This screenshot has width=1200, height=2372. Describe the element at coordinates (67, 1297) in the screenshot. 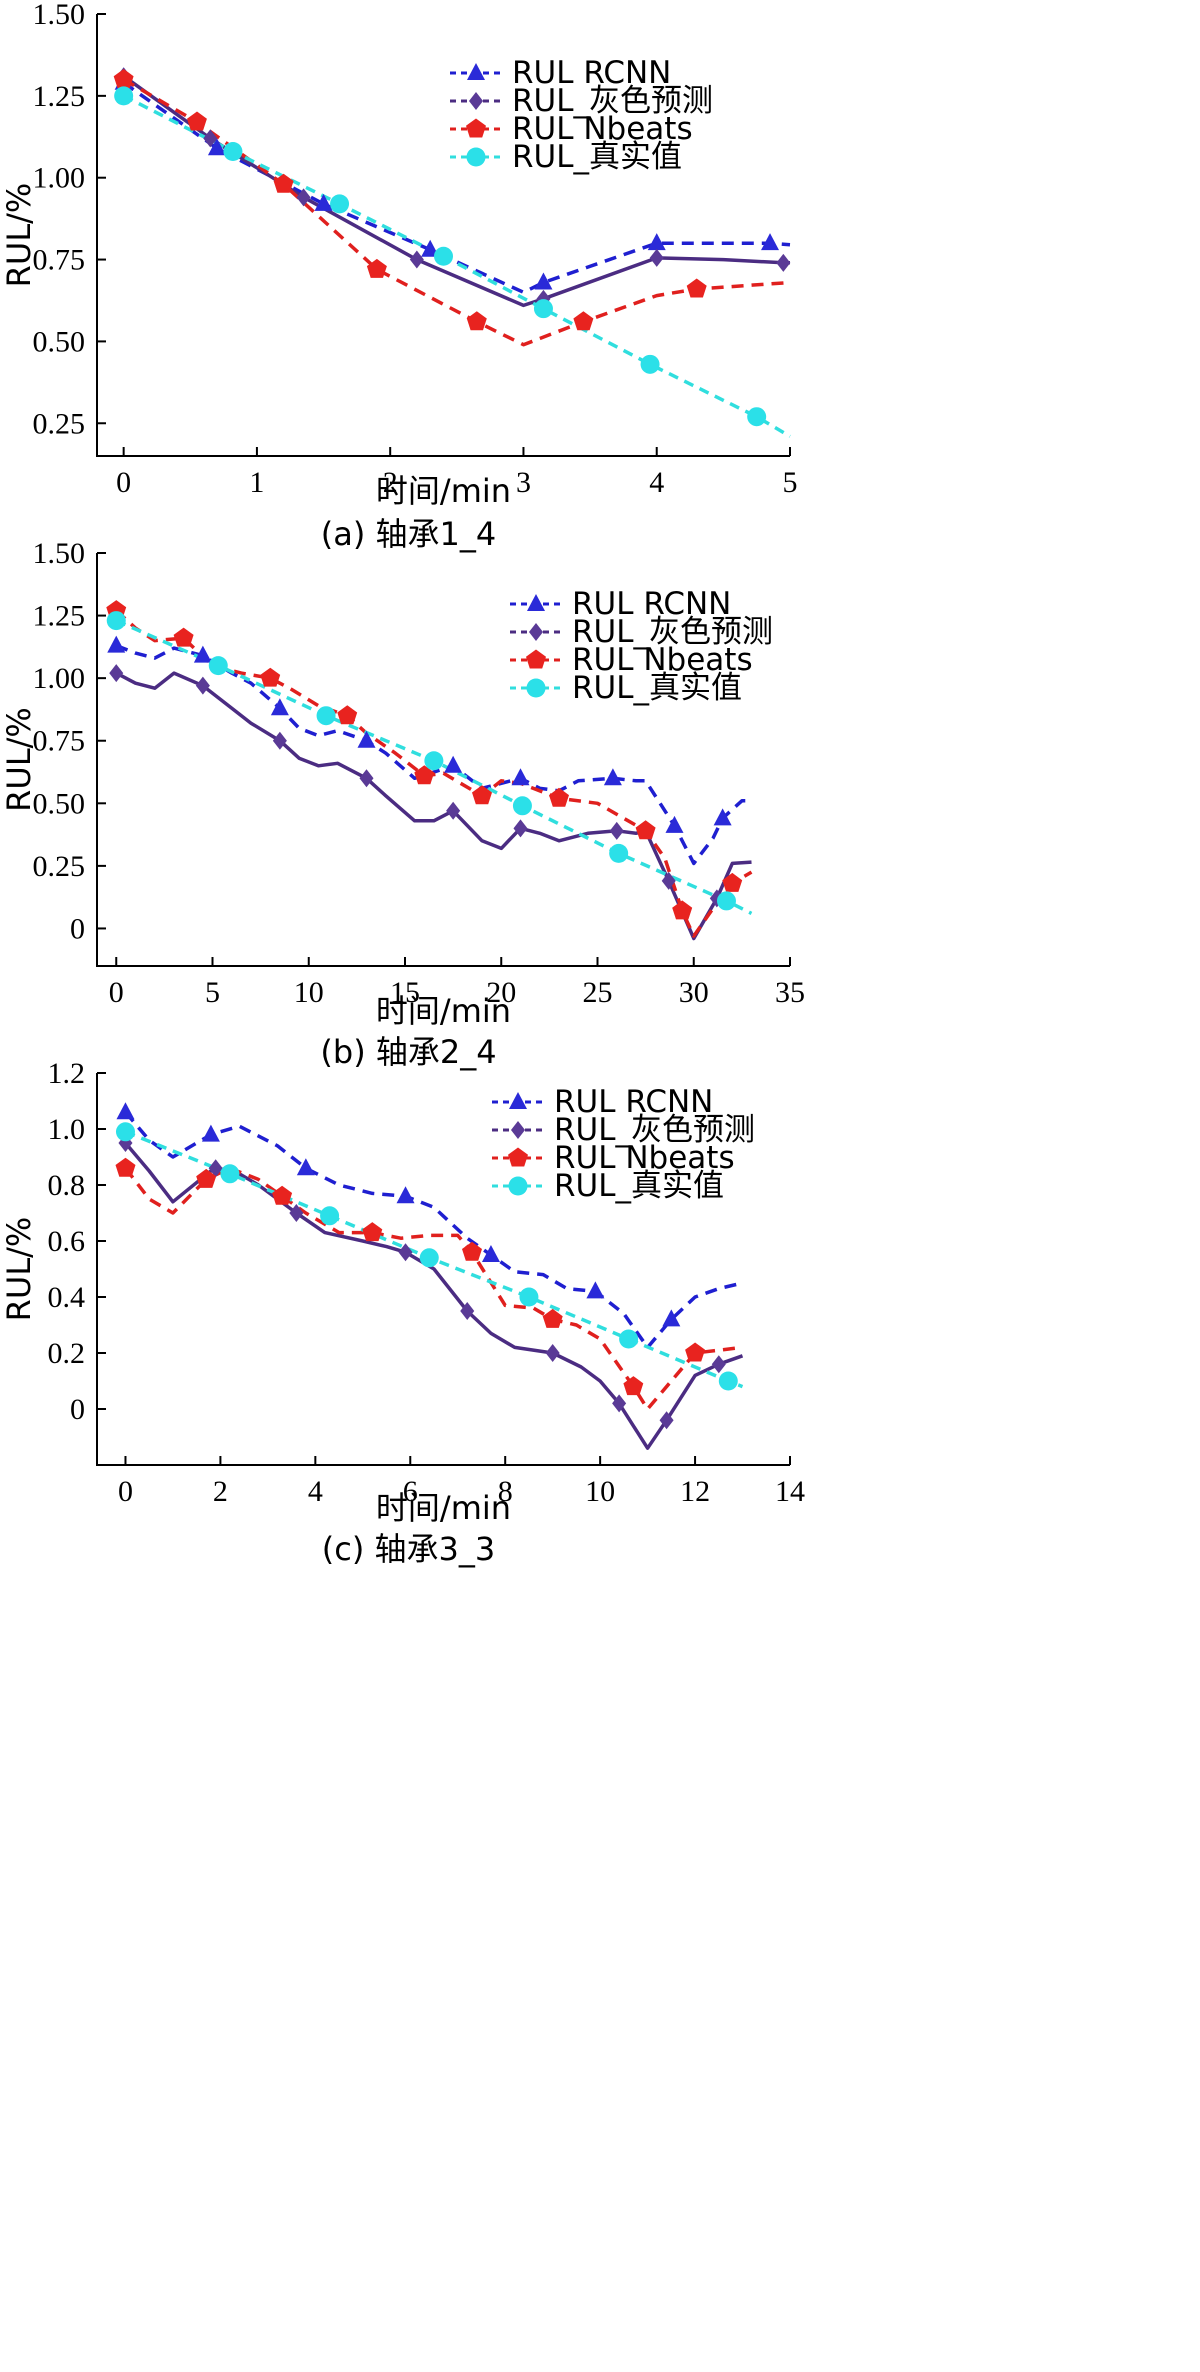

I see `panel-c-y-tick-label: 0.4` at that location.